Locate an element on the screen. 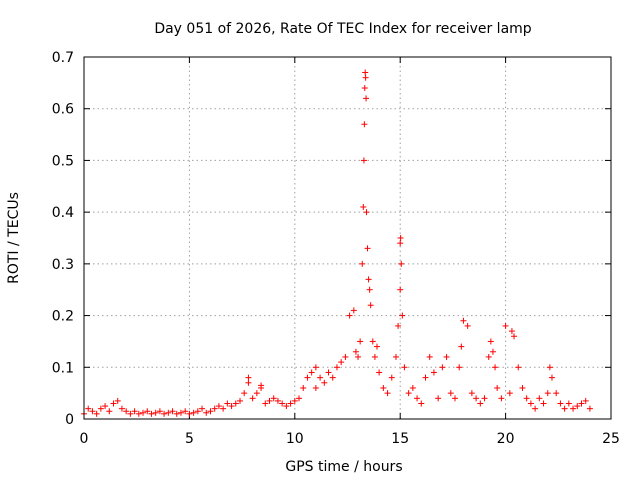 The image size is (640, 484). y-axis-label: ROTI / TECUs is located at coordinates (14, 238).